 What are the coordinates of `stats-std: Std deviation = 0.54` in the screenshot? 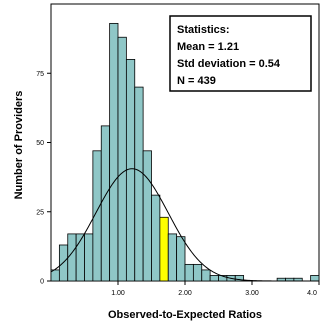 It's located at (229, 64).